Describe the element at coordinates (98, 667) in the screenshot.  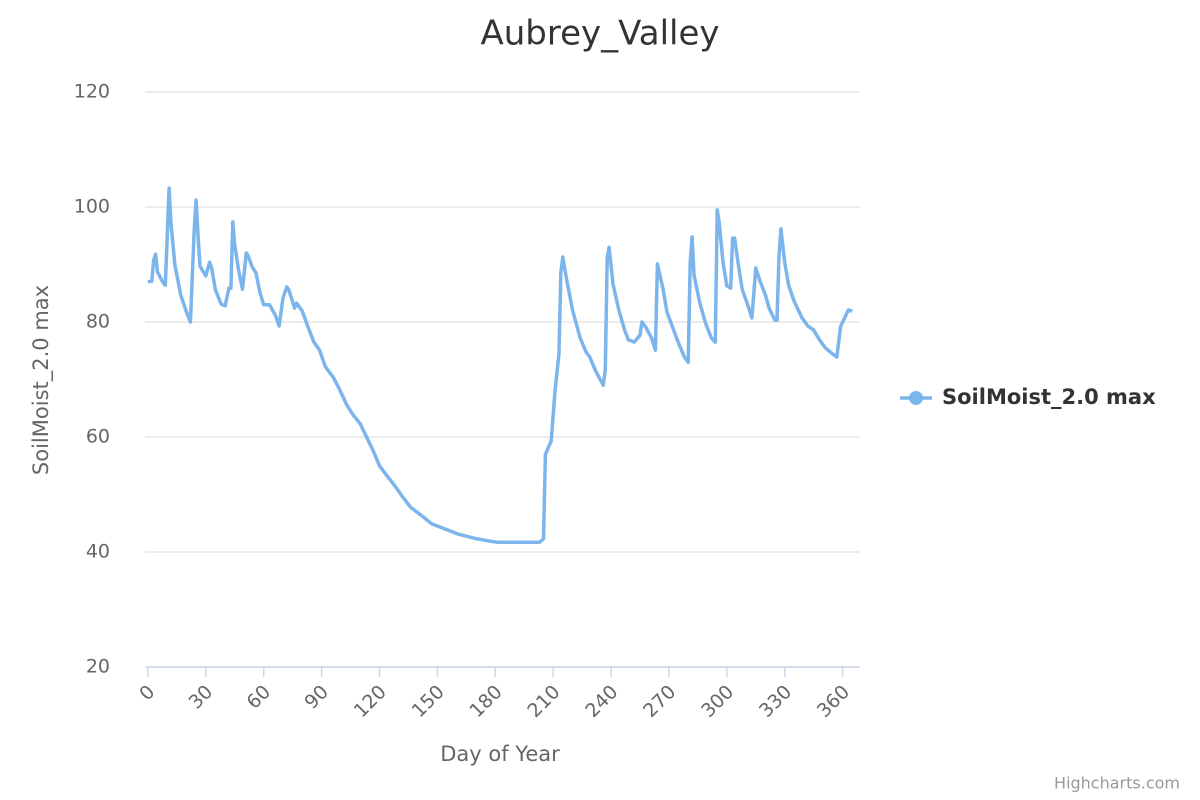
I see `y-tick-label: 20` at that location.